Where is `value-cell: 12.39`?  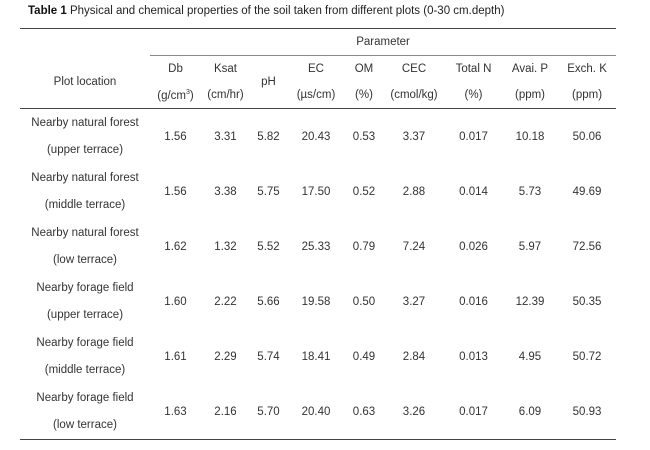 value-cell: 12.39 is located at coordinates (530, 301).